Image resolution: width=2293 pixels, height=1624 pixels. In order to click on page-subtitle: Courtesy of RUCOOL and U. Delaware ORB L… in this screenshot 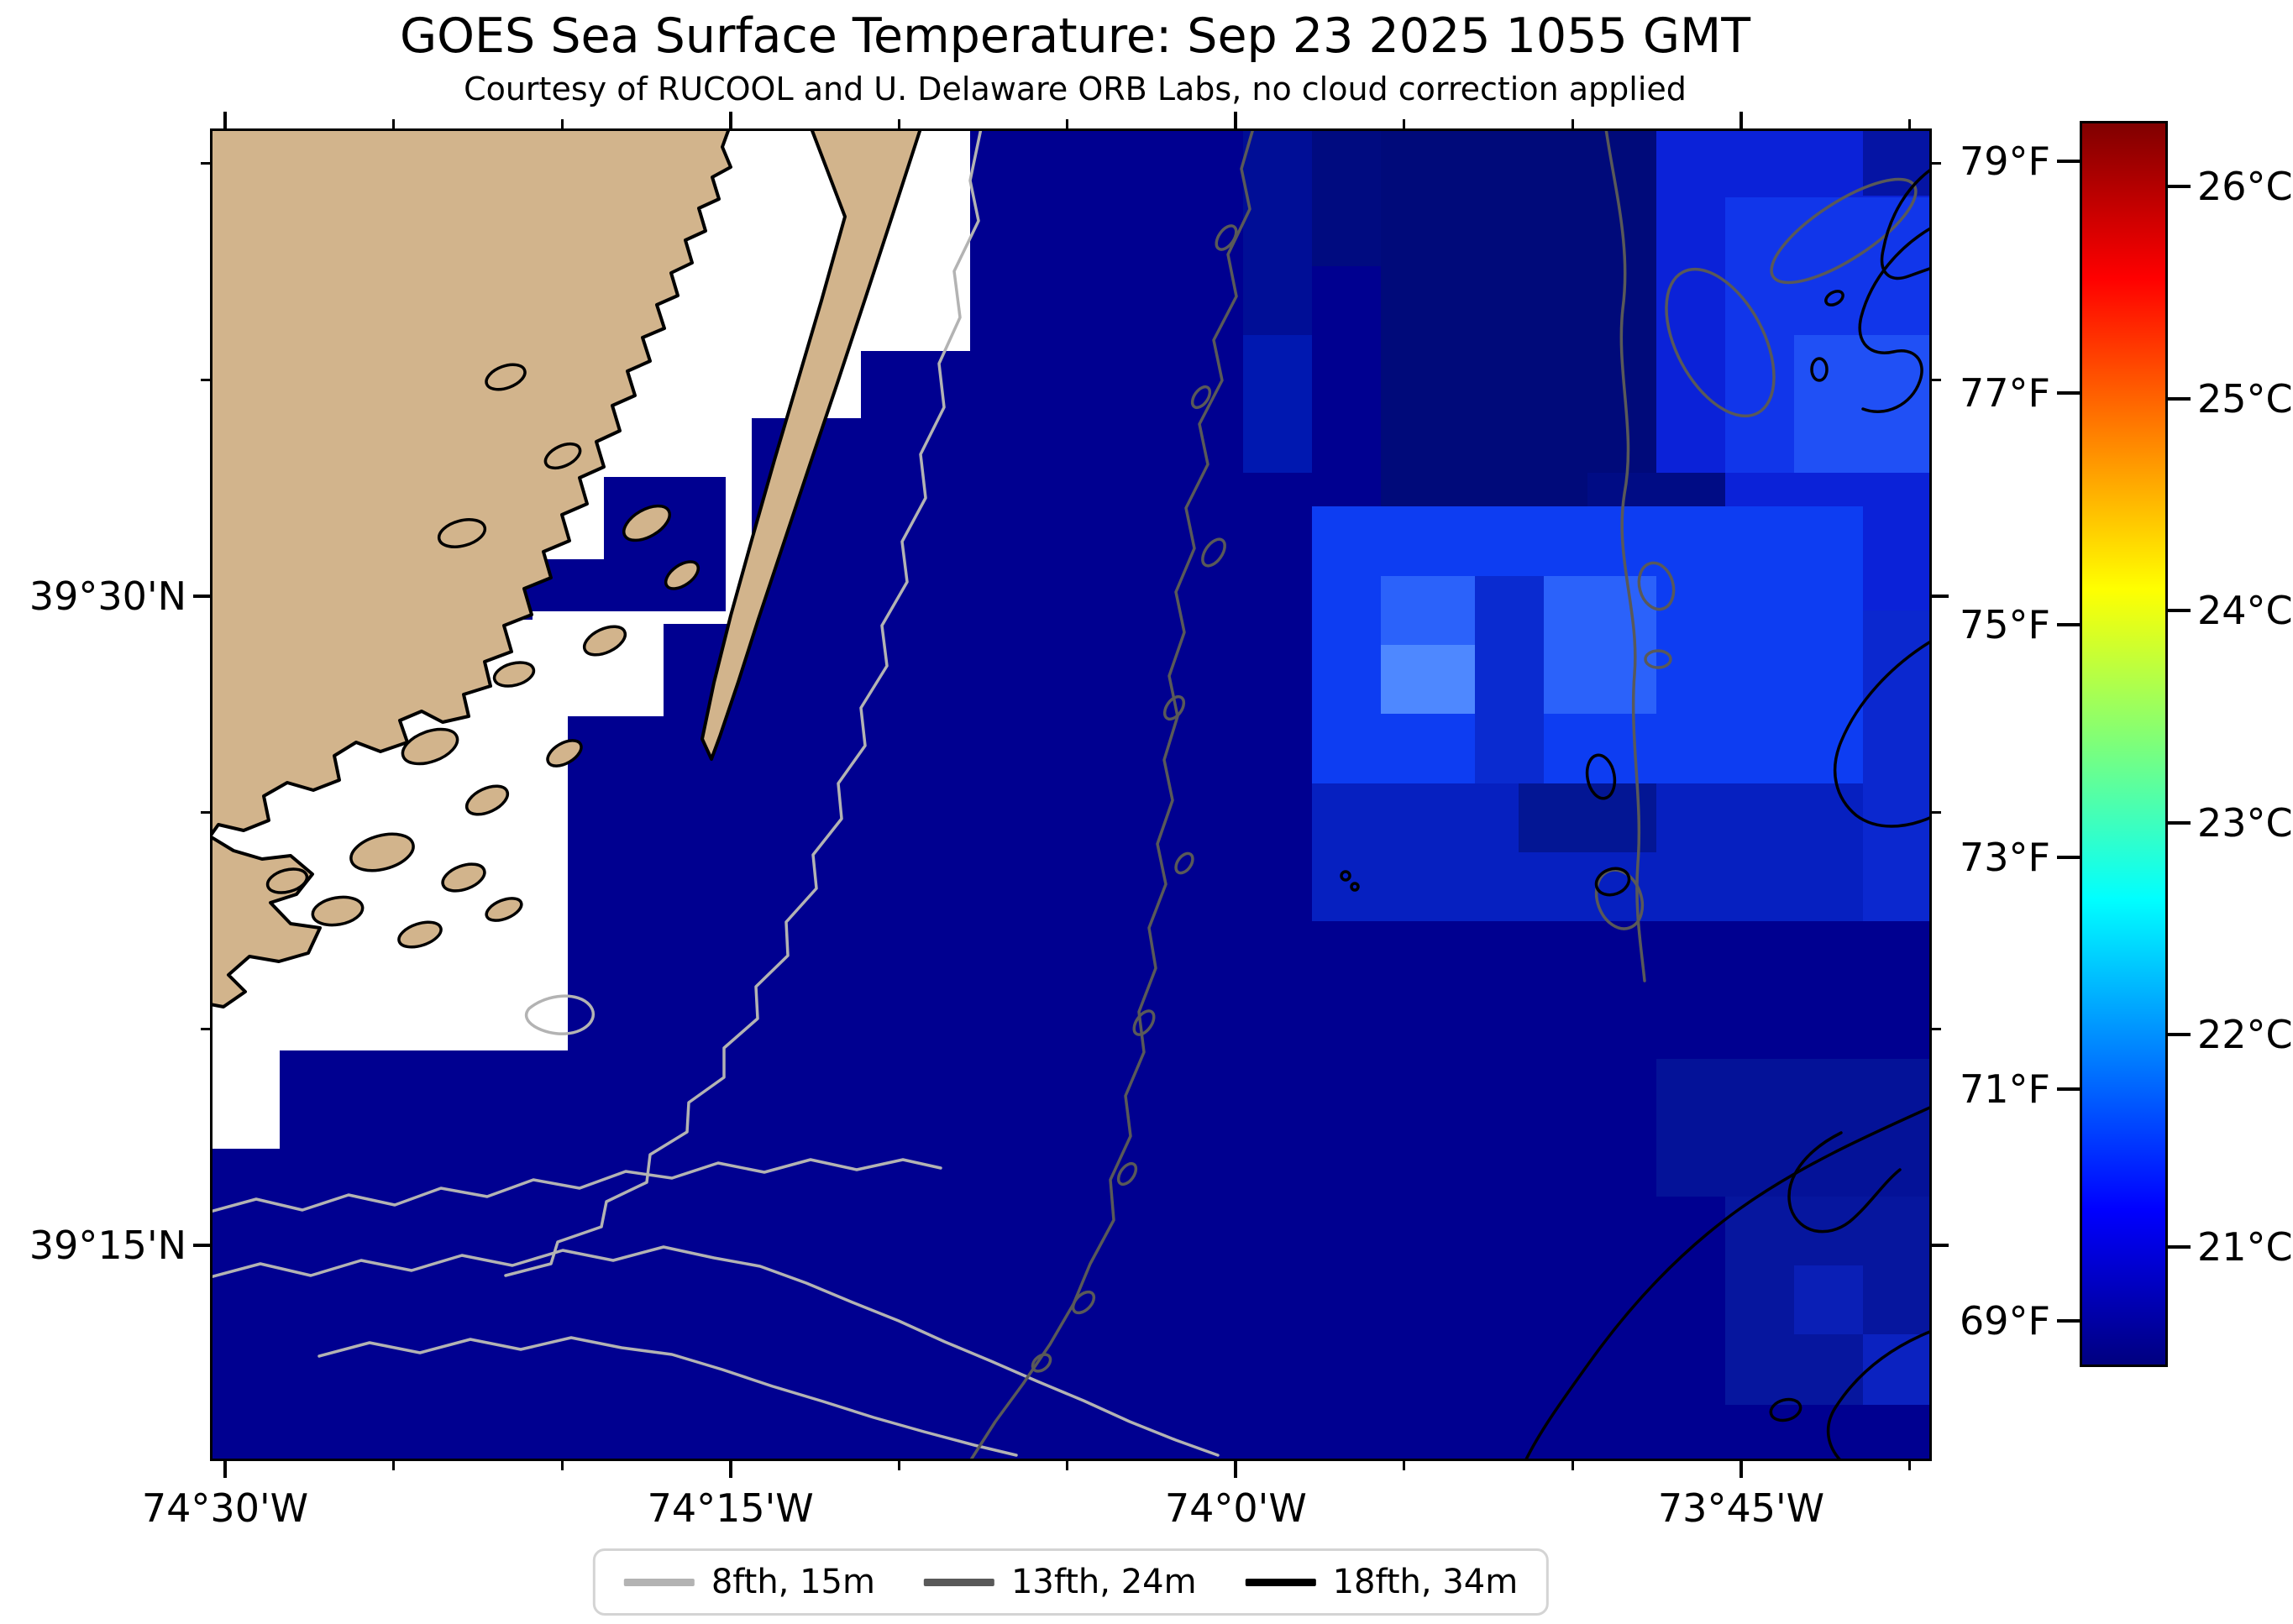, I will do `click(1075, 89)`.